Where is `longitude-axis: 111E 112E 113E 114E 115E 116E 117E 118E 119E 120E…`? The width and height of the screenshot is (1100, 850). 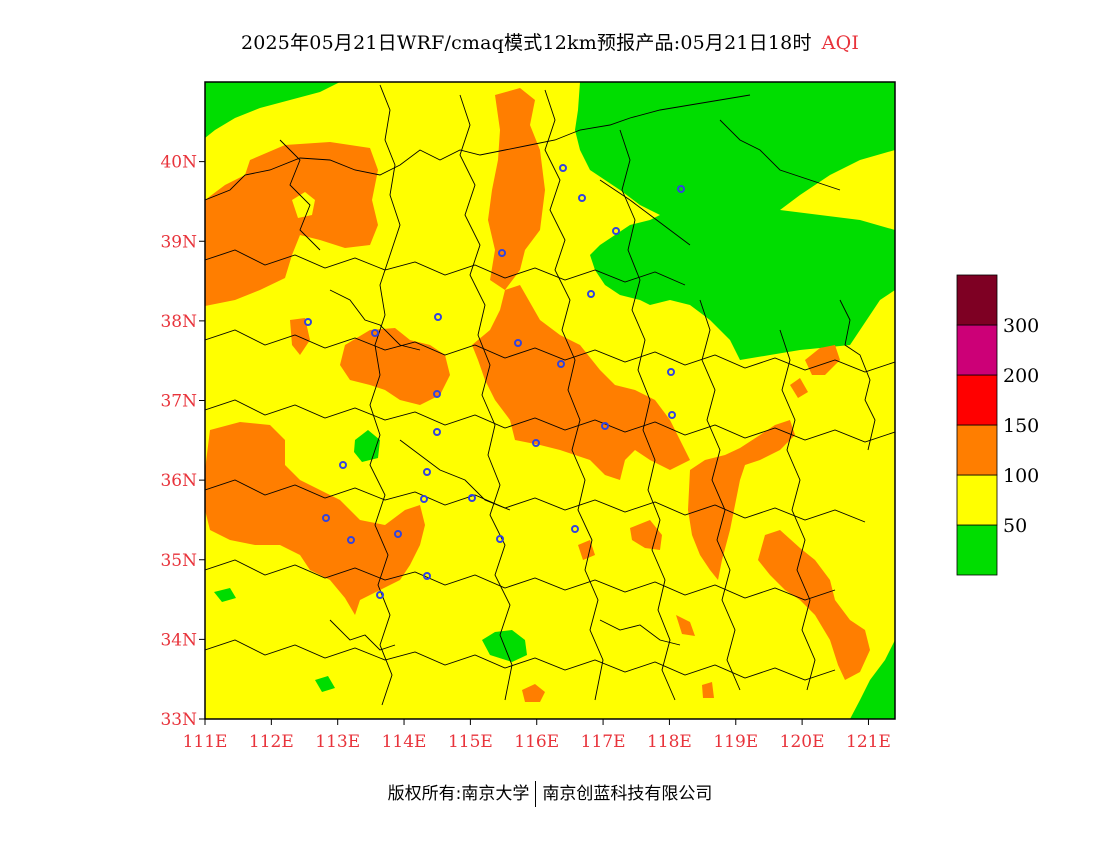
longitude-axis: 111E 112E 113E 114E 115E 116E 117E 118E 119E 120E… is located at coordinates (537, 735).